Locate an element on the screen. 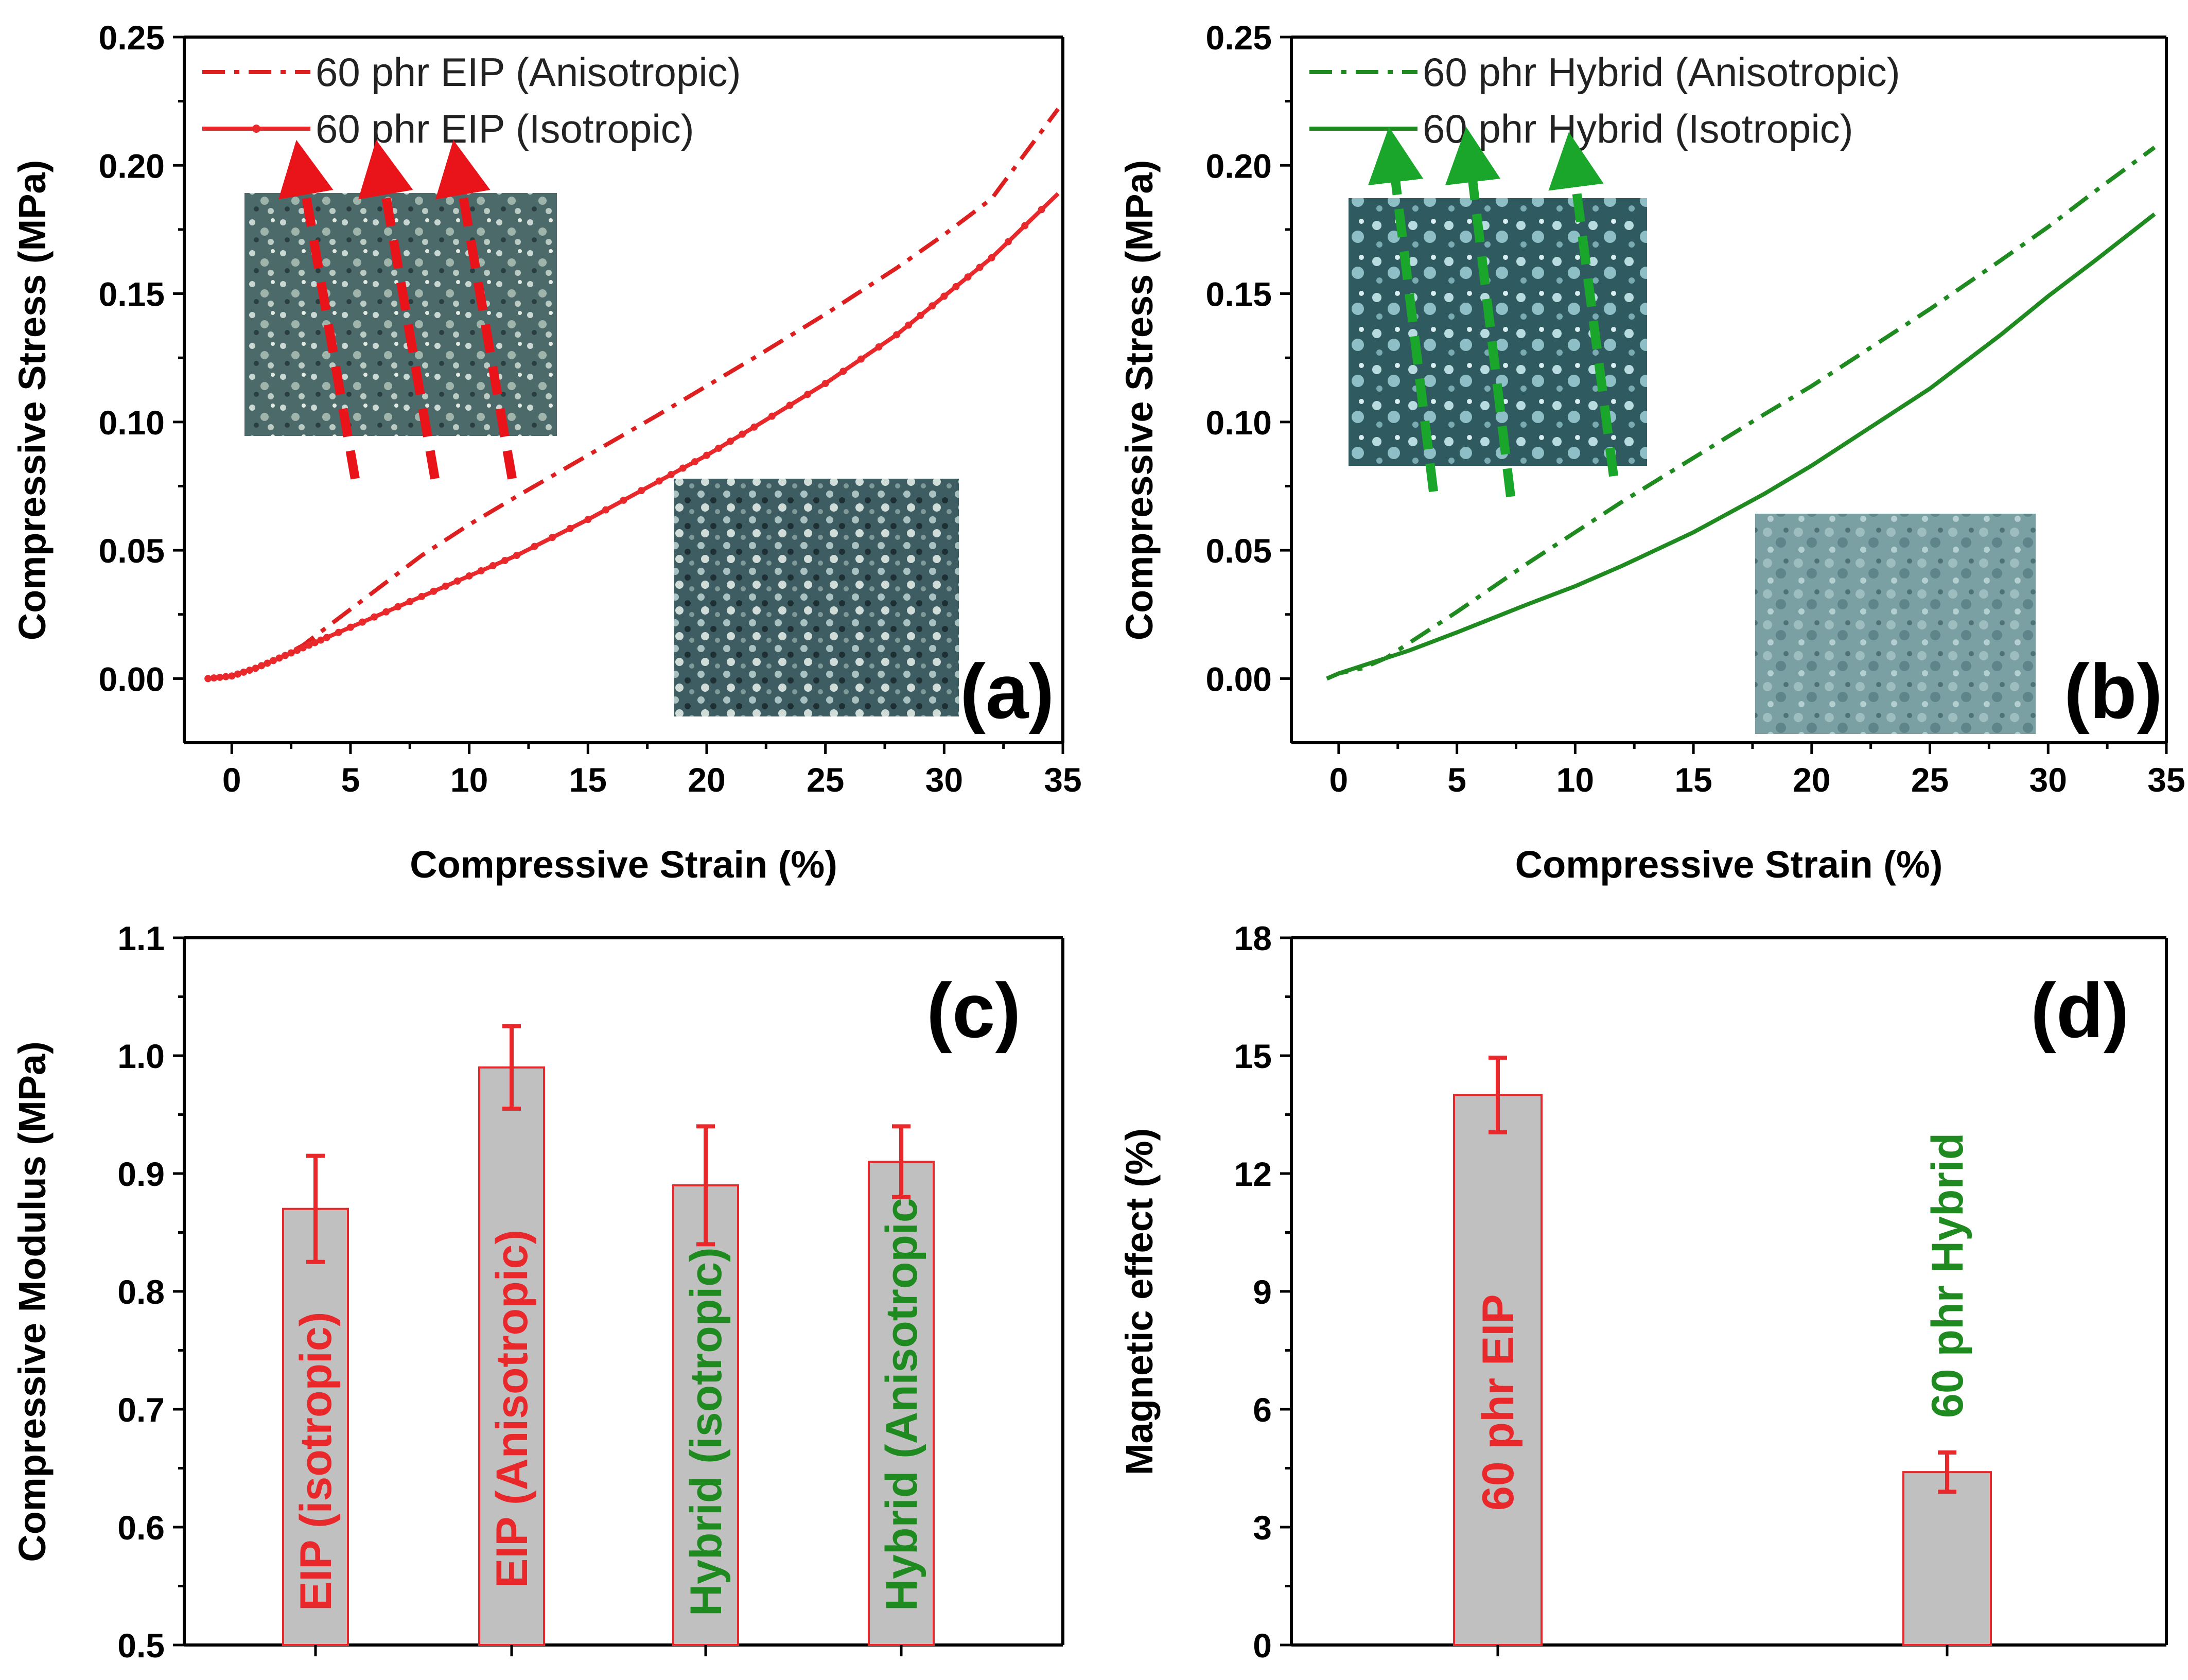  category-label: Hybrid (Anisotropic is located at coordinates (901, 1404).